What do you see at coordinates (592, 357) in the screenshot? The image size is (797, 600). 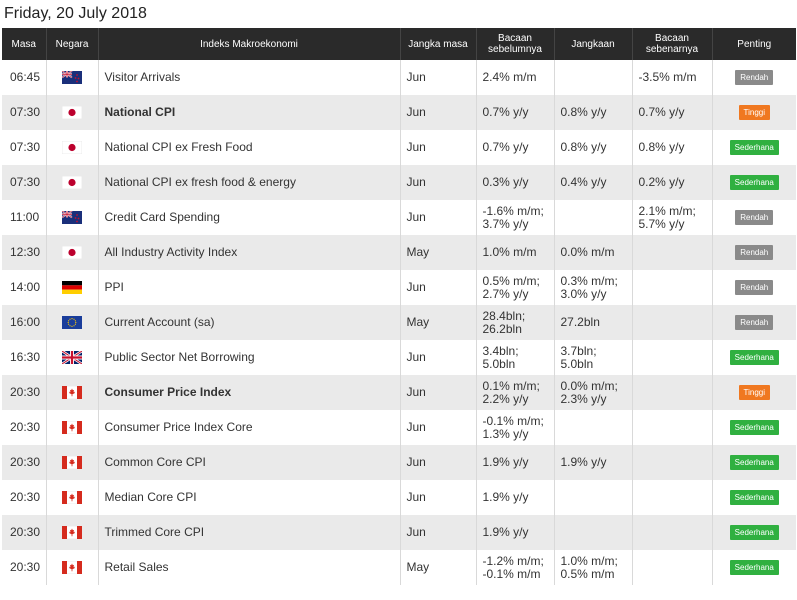 I see `event-forecast: 3.7bln; 5.0bln` at bounding box center [592, 357].